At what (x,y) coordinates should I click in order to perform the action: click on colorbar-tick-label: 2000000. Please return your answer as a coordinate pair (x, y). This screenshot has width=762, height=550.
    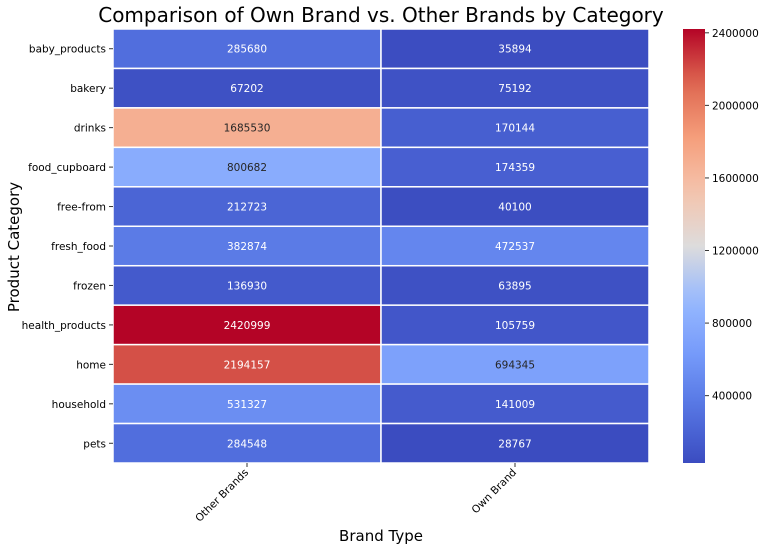
    Looking at the image, I should click on (735, 106).